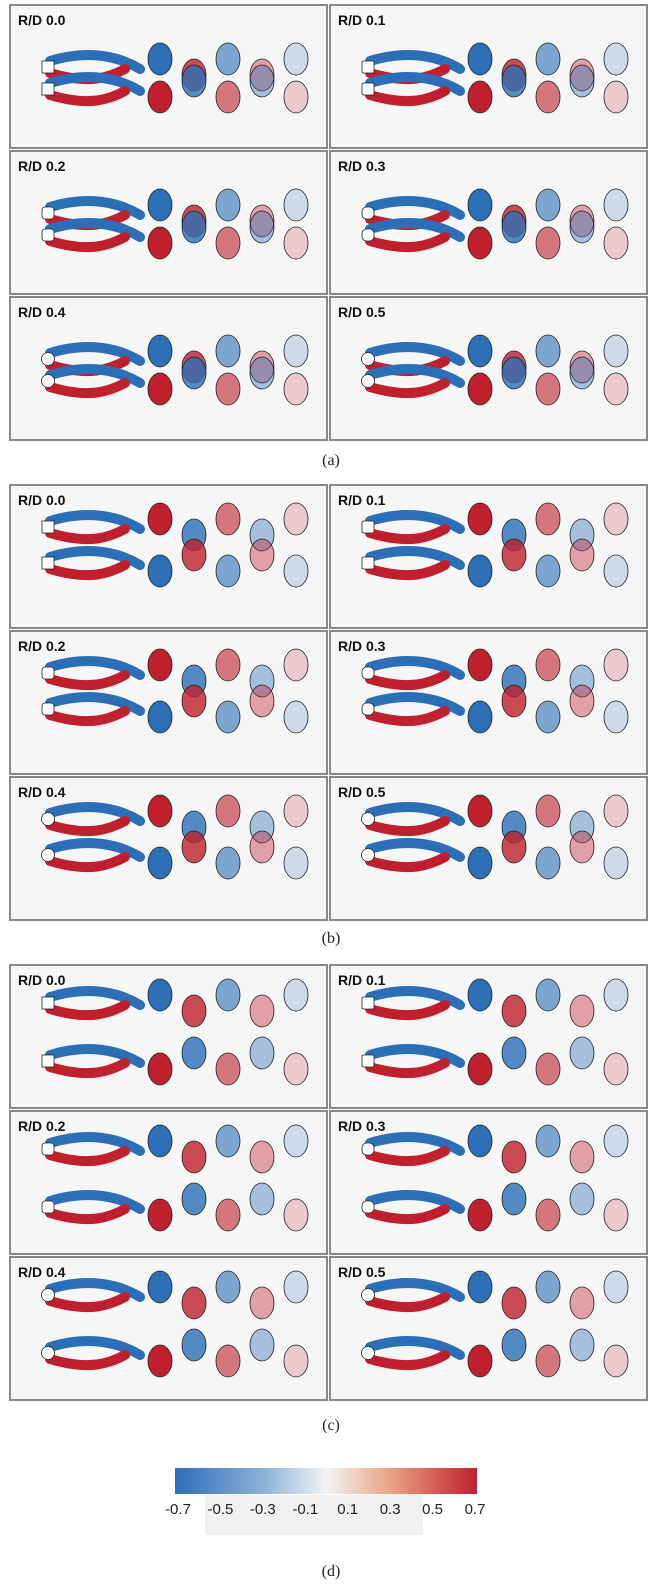 The image size is (662, 1585). What do you see at coordinates (42, 312) in the screenshot?
I see `panel-label: R/D 0.4` at bounding box center [42, 312].